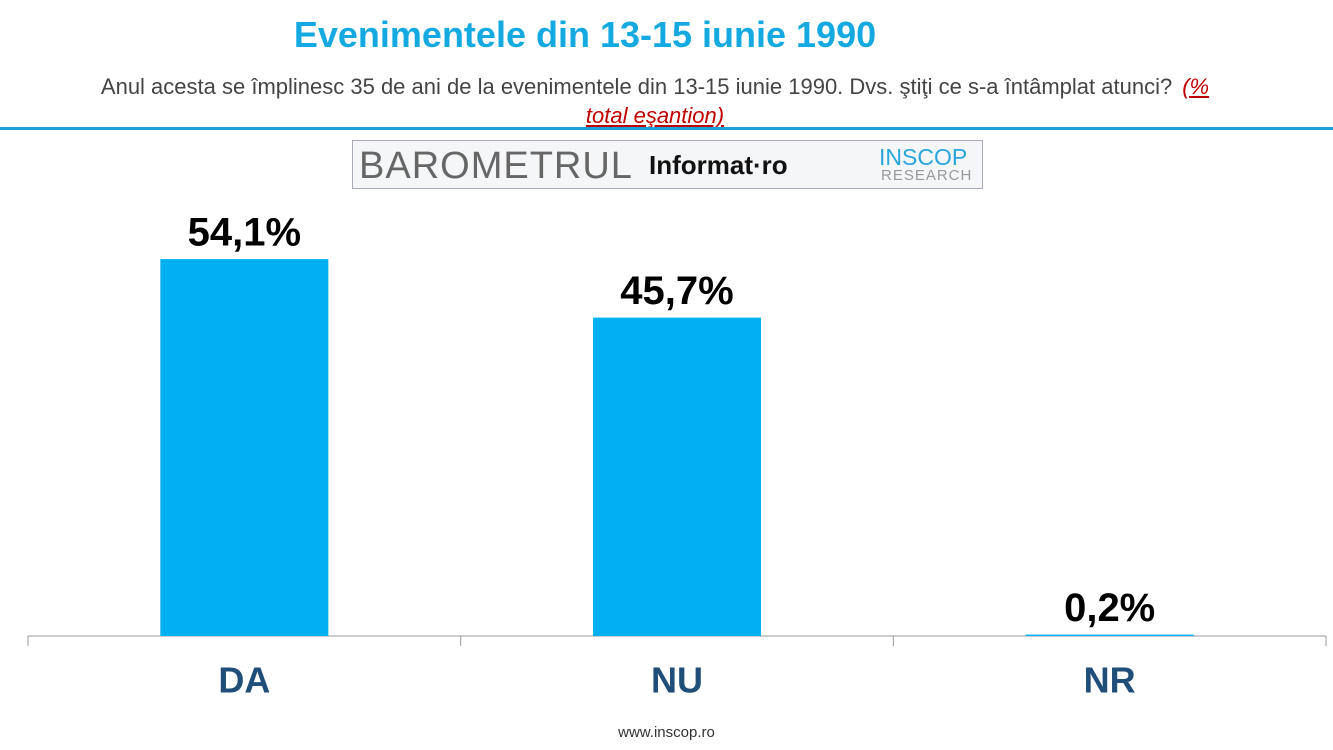 This screenshot has height=750, width=1333. I want to click on value-label: 45,7%, so click(676, 291).